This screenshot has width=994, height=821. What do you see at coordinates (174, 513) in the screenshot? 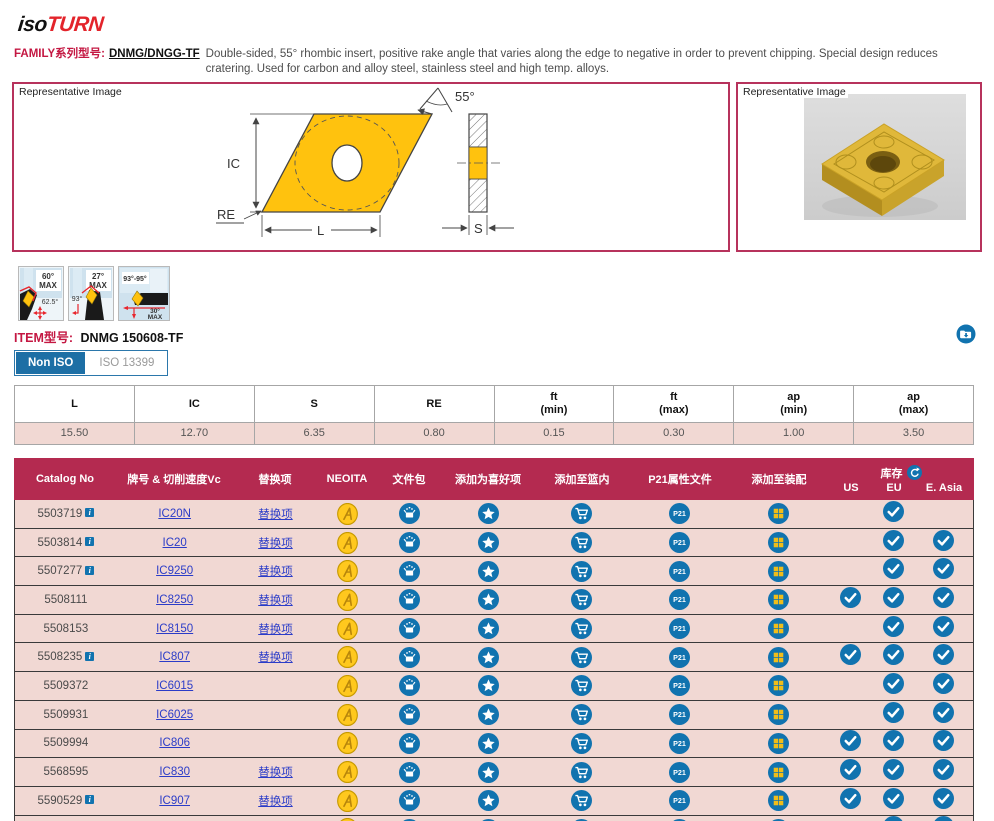
I see `grade-link: IC20N` at bounding box center [174, 513].